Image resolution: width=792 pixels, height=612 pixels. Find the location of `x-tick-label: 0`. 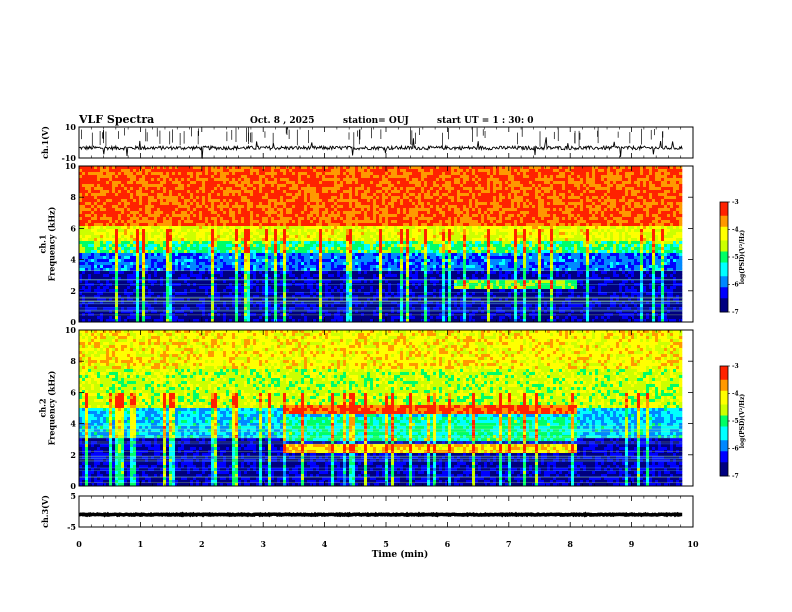

x-tick-label: 0 is located at coordinates (79, 544).